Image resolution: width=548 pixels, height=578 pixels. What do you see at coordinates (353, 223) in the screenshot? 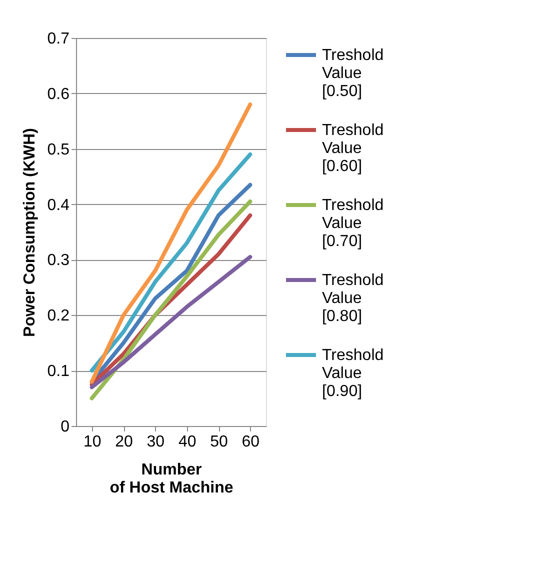
I see `legend-label: Treshold Value [0.70]` at bounding box center [353, 223].